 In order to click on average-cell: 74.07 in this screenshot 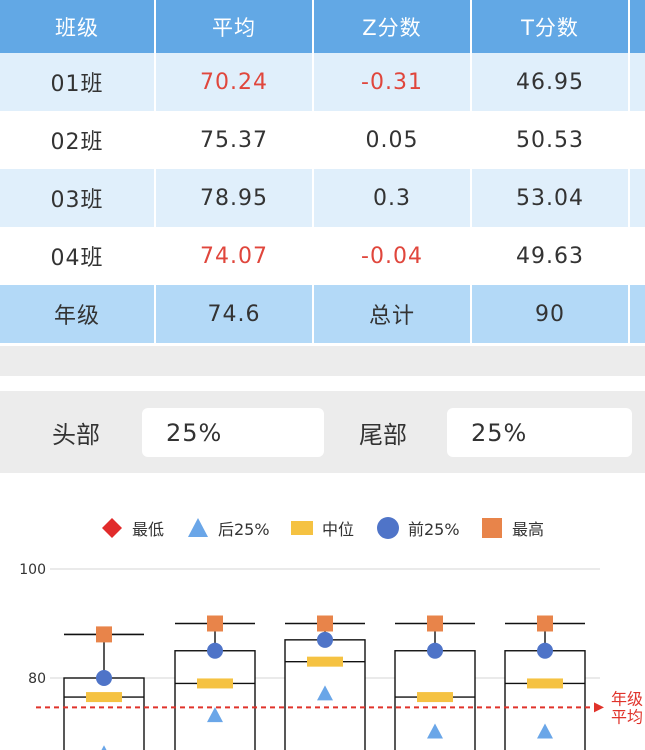, I will do `click(234, 256)`.